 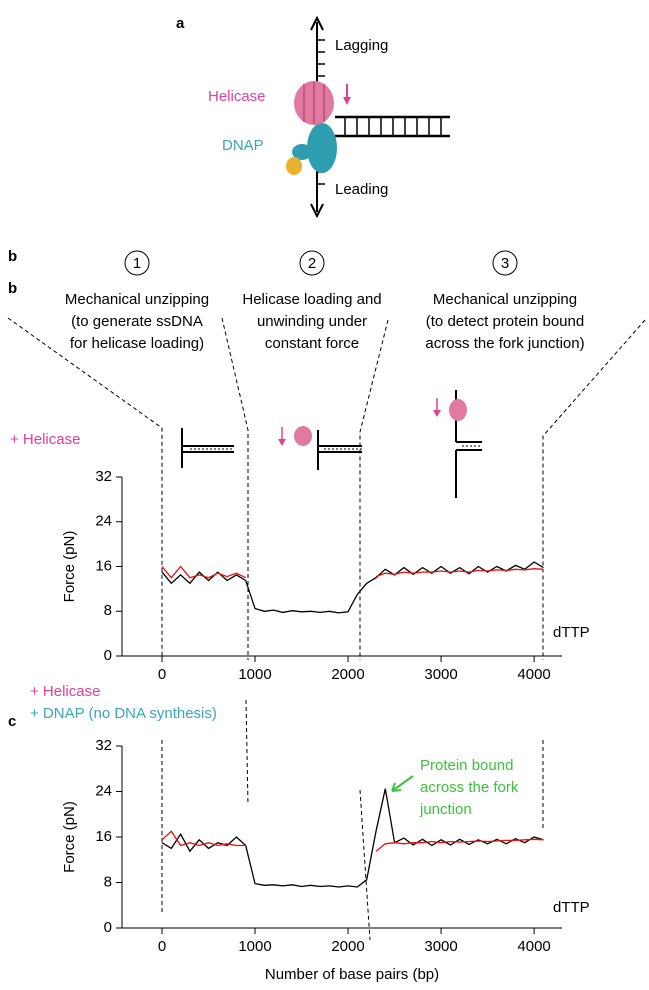 What do you see at coordinates (466, 765) in the screenshot?
I see `annotation: Protein bound` at bounding box center [466, 765].